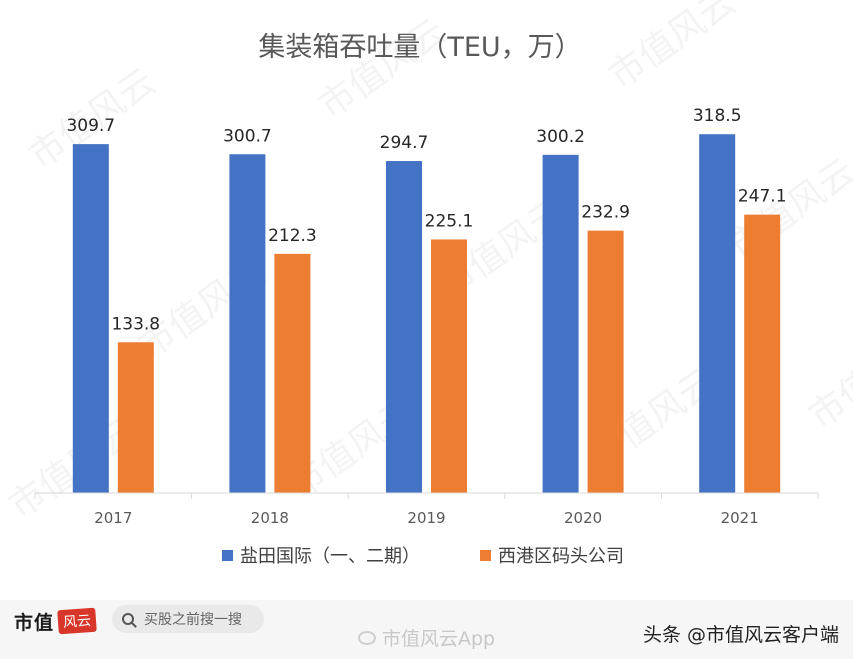 This screenshot has width=853, height=659. What do you see at coordinates (247, 136) in the screenshot?
I see `data-label-s0-2018: 300.7` at bounding box center [247, 136].